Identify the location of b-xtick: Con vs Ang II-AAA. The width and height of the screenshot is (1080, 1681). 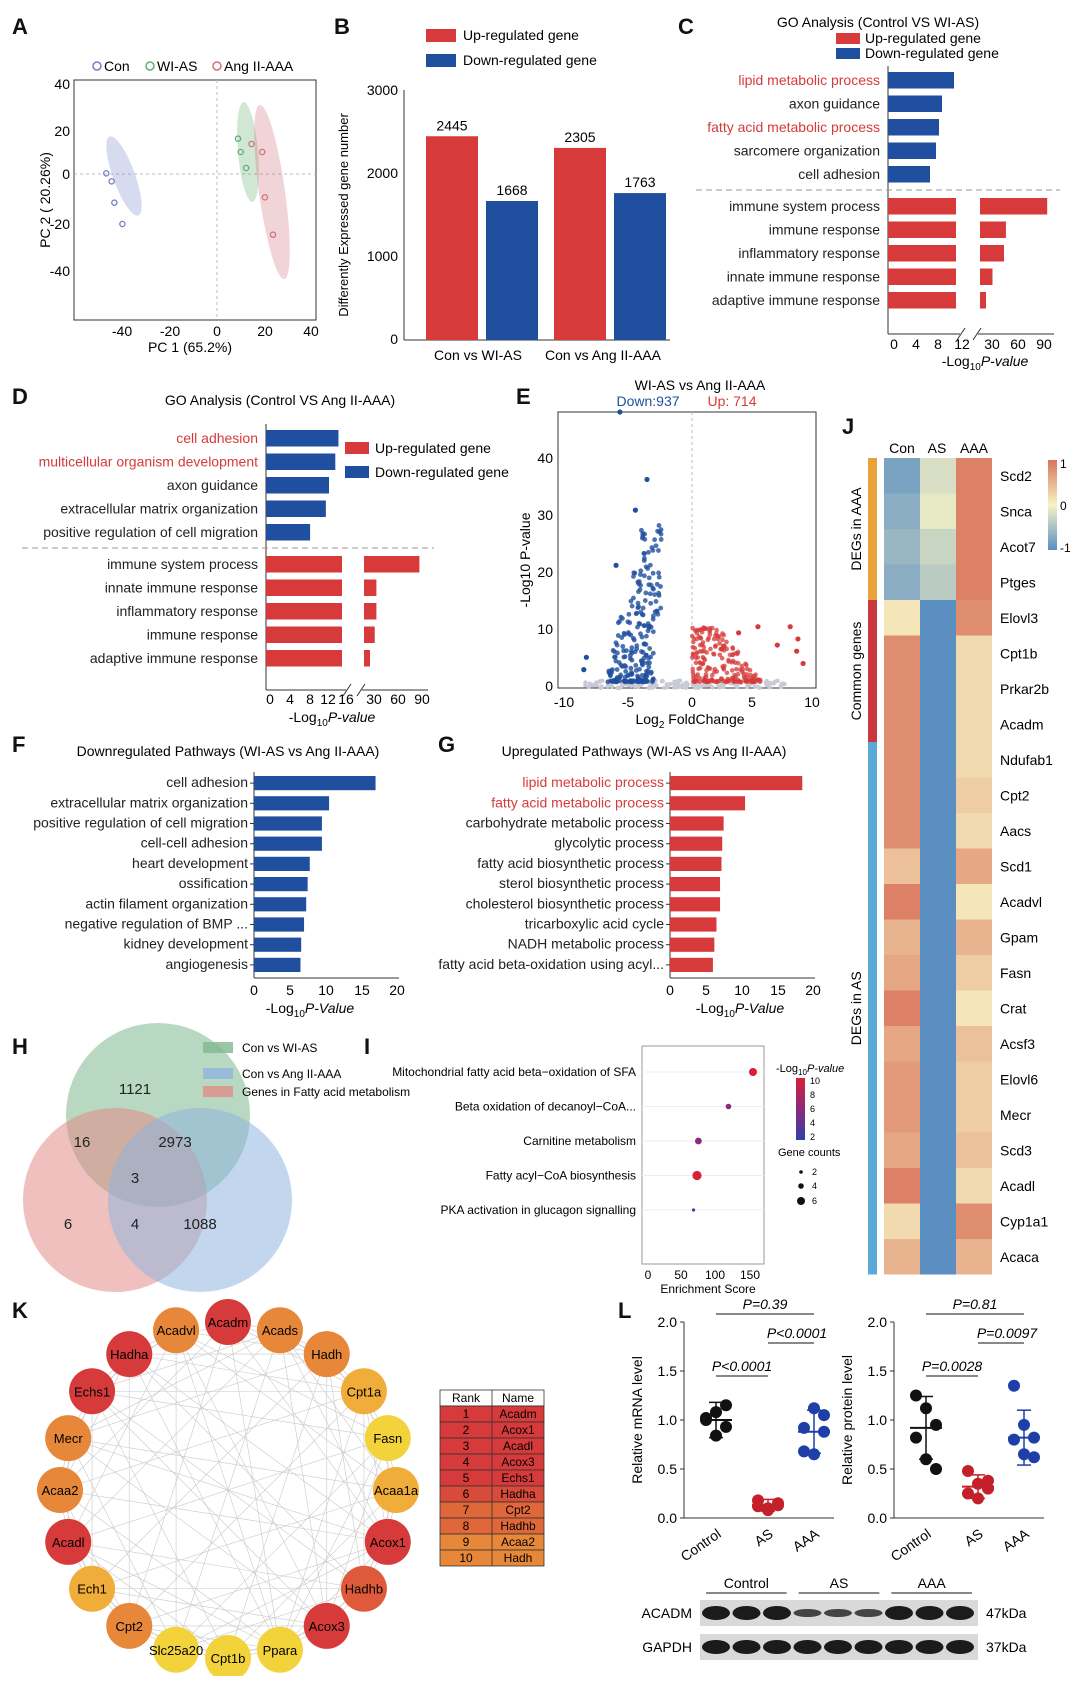
(603, 355).